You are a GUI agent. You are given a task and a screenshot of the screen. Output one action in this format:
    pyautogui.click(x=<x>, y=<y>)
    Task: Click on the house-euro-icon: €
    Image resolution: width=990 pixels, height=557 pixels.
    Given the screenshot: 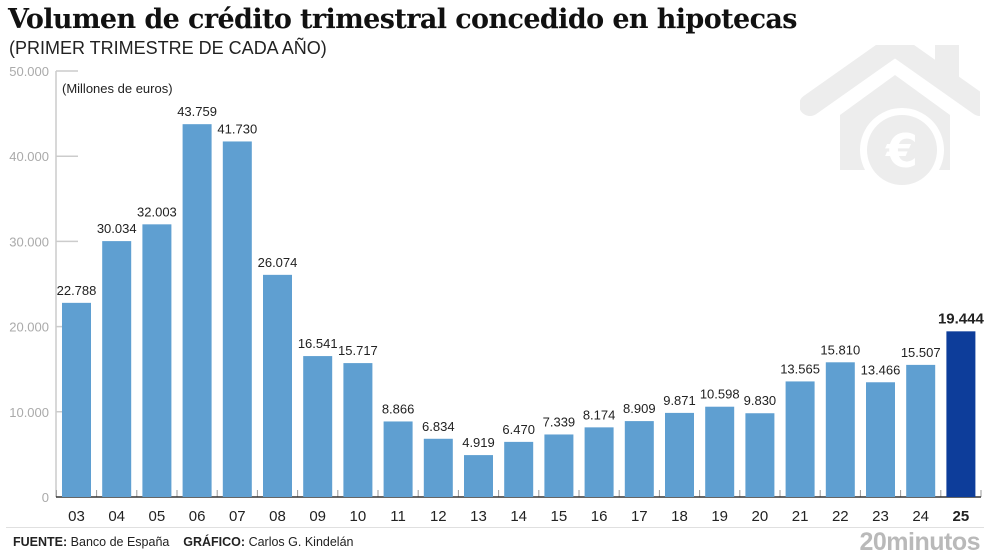 What is the action you would take?
    pyautogui.click(x=890, y=118)
    